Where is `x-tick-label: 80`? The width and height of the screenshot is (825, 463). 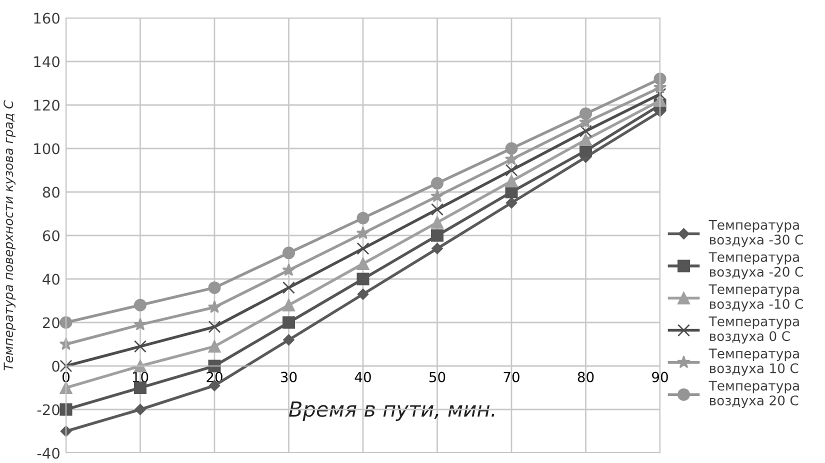 x-tick-label: 80 is located at coordinates (586, 377).